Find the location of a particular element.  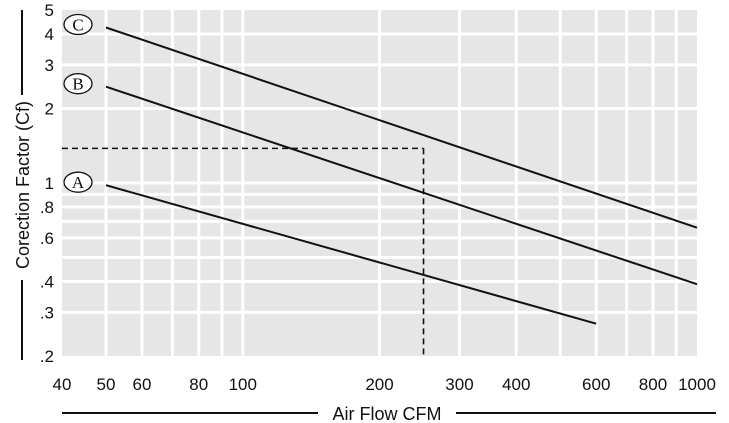

series-label-circle-a is located at coordinates (78, 182).